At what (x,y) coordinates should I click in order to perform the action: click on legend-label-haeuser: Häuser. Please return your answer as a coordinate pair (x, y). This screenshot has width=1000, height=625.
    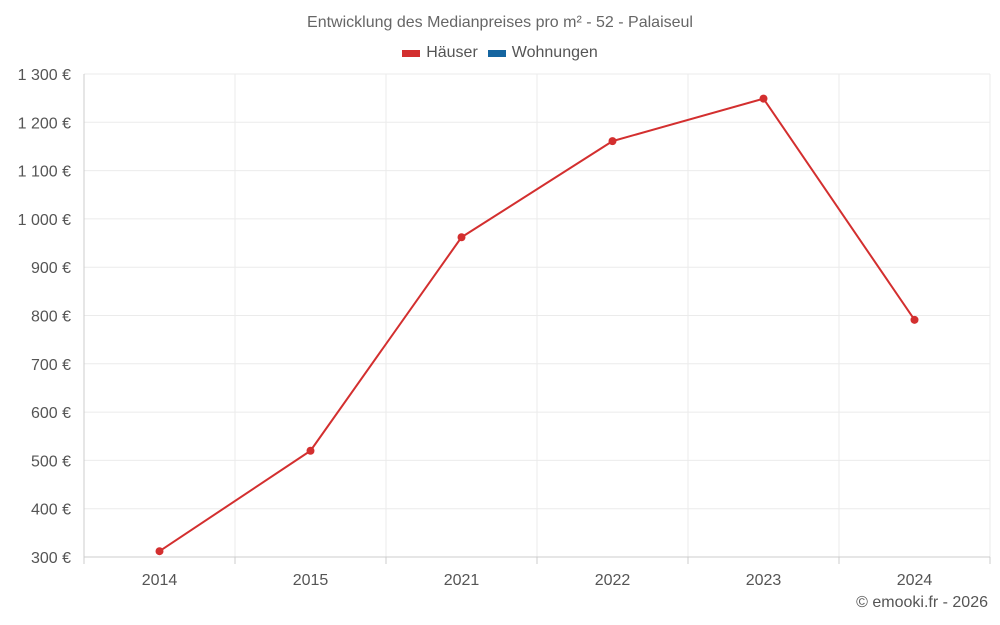
    Looking at the image, I should click on (452, 52).